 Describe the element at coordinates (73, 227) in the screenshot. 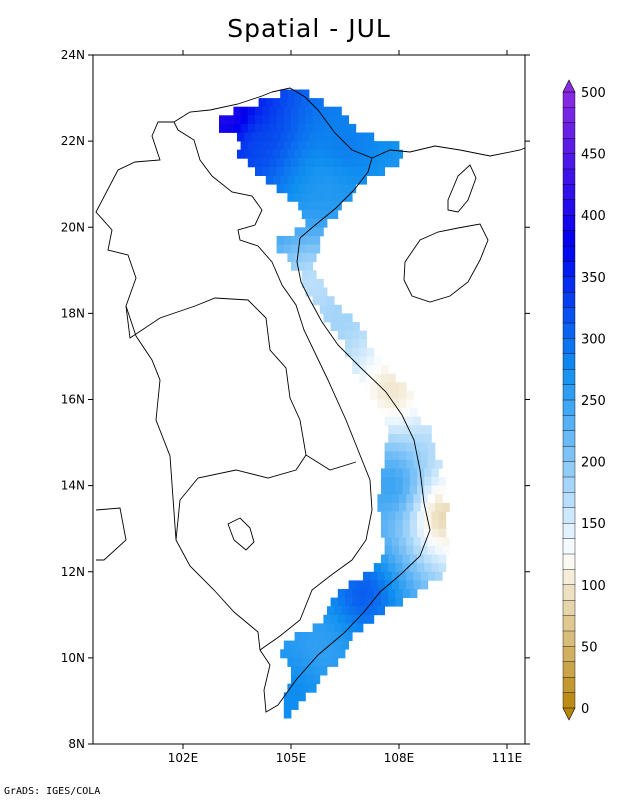

I see `lat-tick-label: 20N` at that location.